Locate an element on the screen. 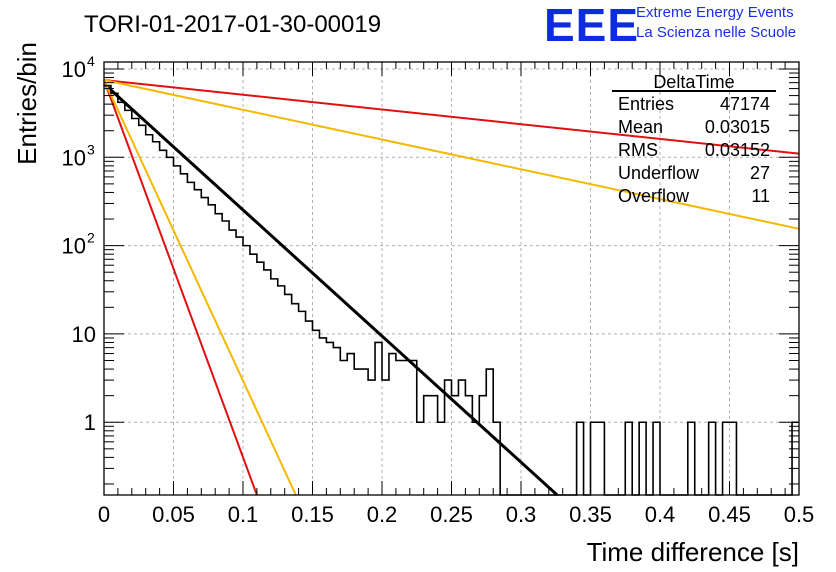  x-tick-label: 0.25 is located at coordinates (451, 514).